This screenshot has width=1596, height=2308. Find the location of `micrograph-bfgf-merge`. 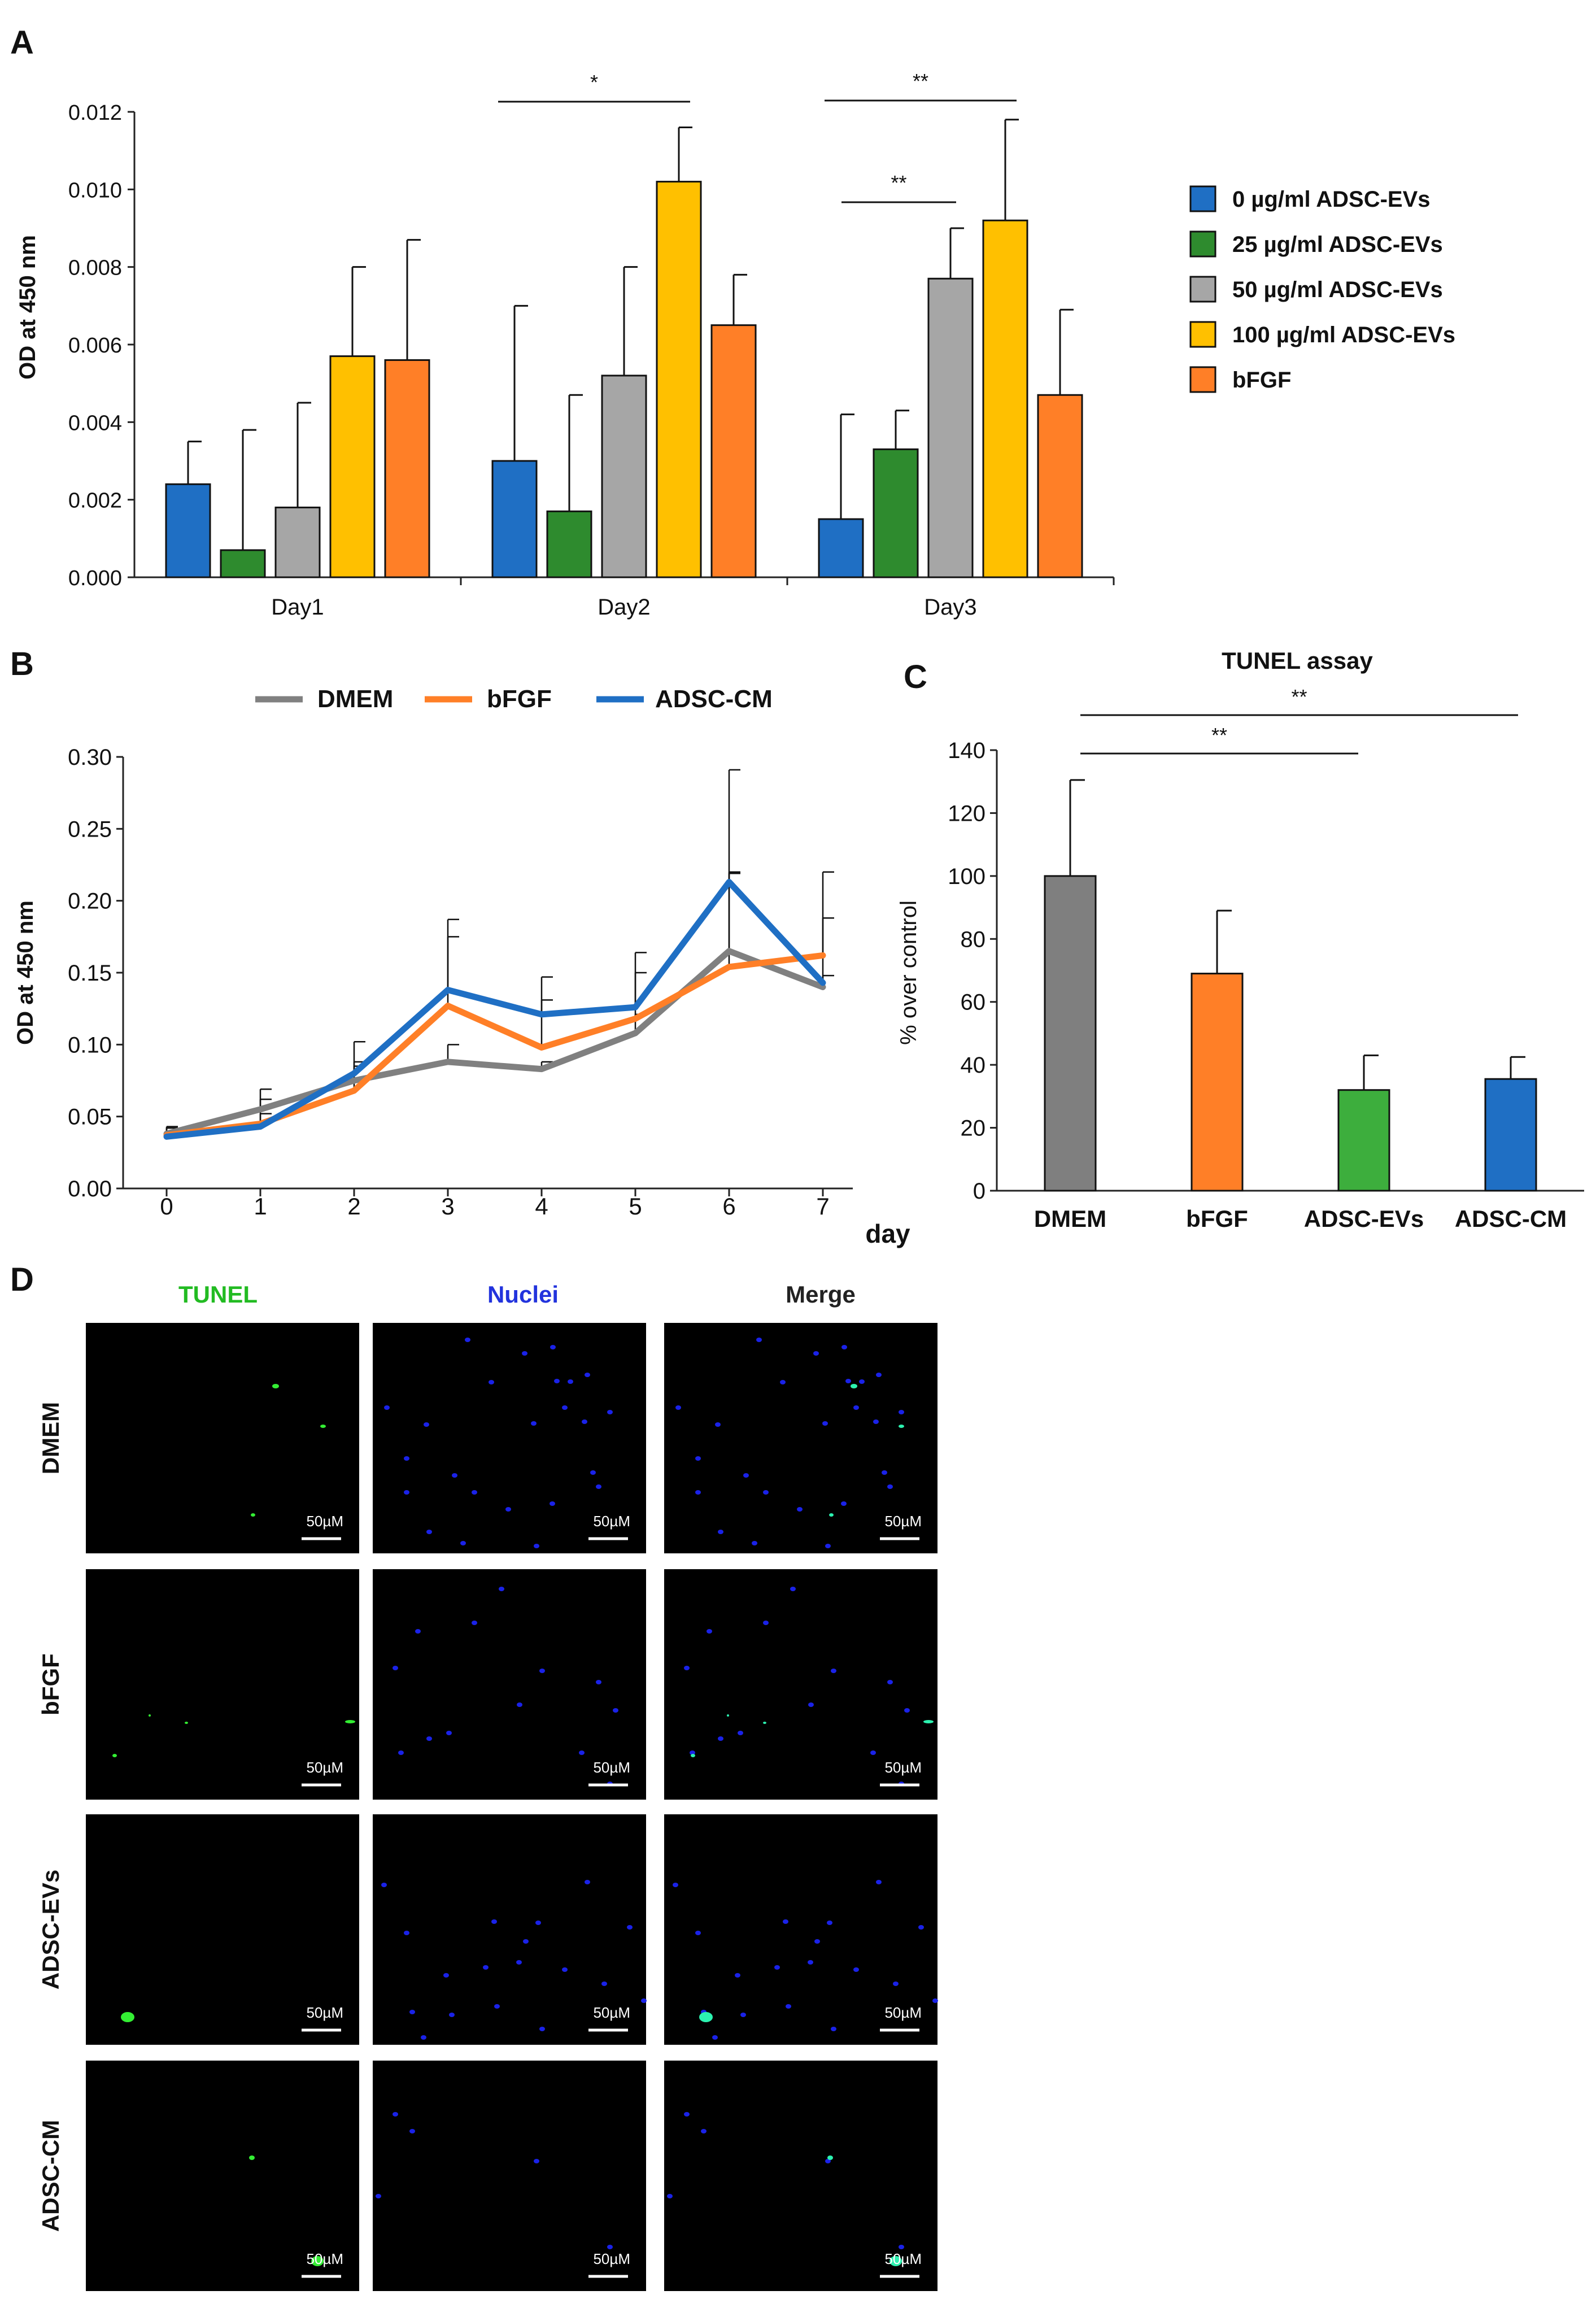

micrograph-bfgf-merge is located at coordinates (800, 1684).